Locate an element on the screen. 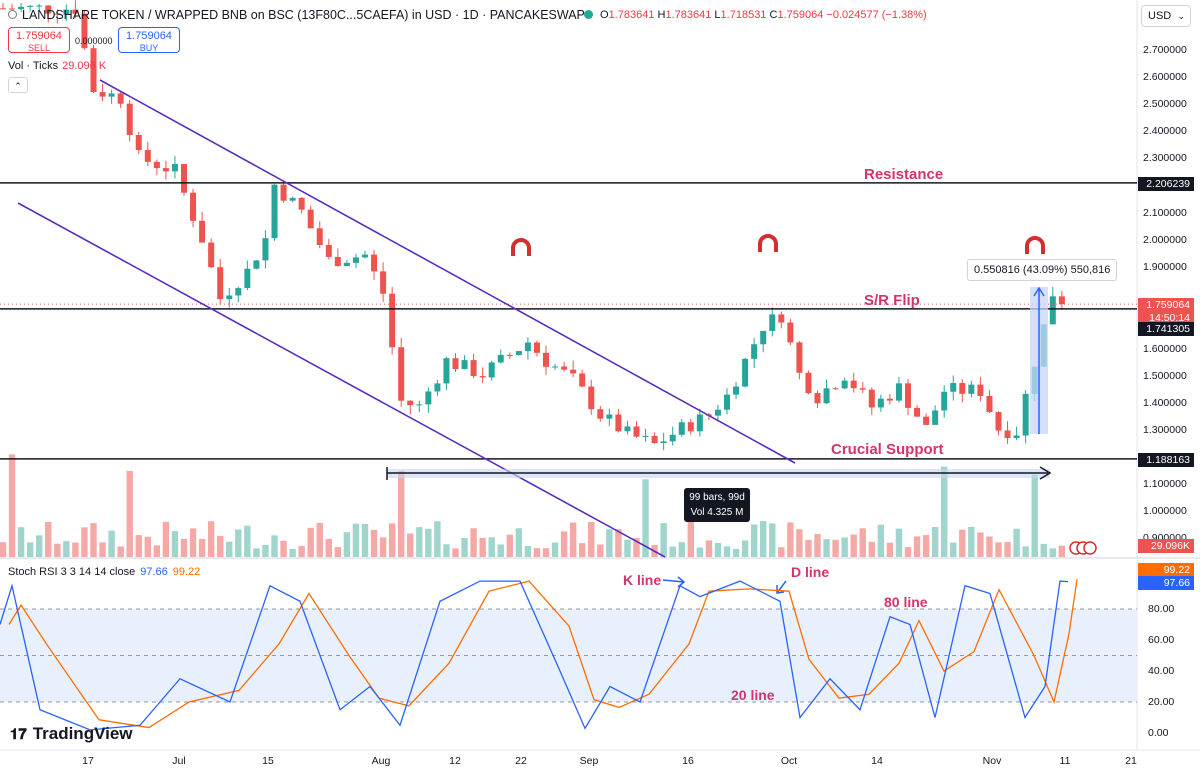 The width and height of the screenshot is (1200, 773). buy-button: 1.759064 BUY is located at coordinates (149, 40).